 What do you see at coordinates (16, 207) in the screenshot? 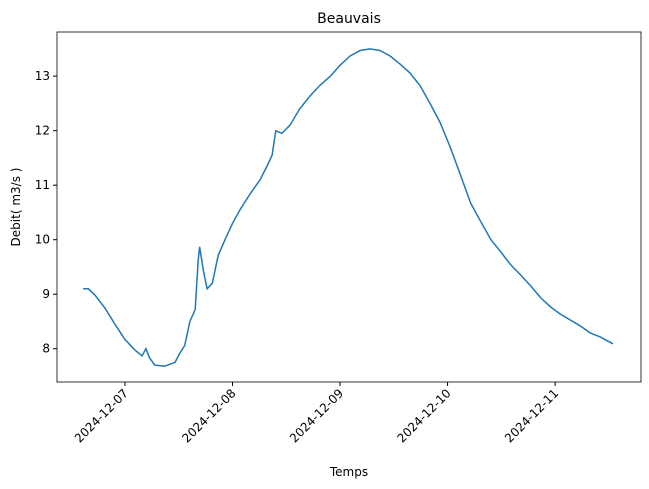
I see `y-axis-label: Debit( m3/s )` at bounding box center [16, 207].